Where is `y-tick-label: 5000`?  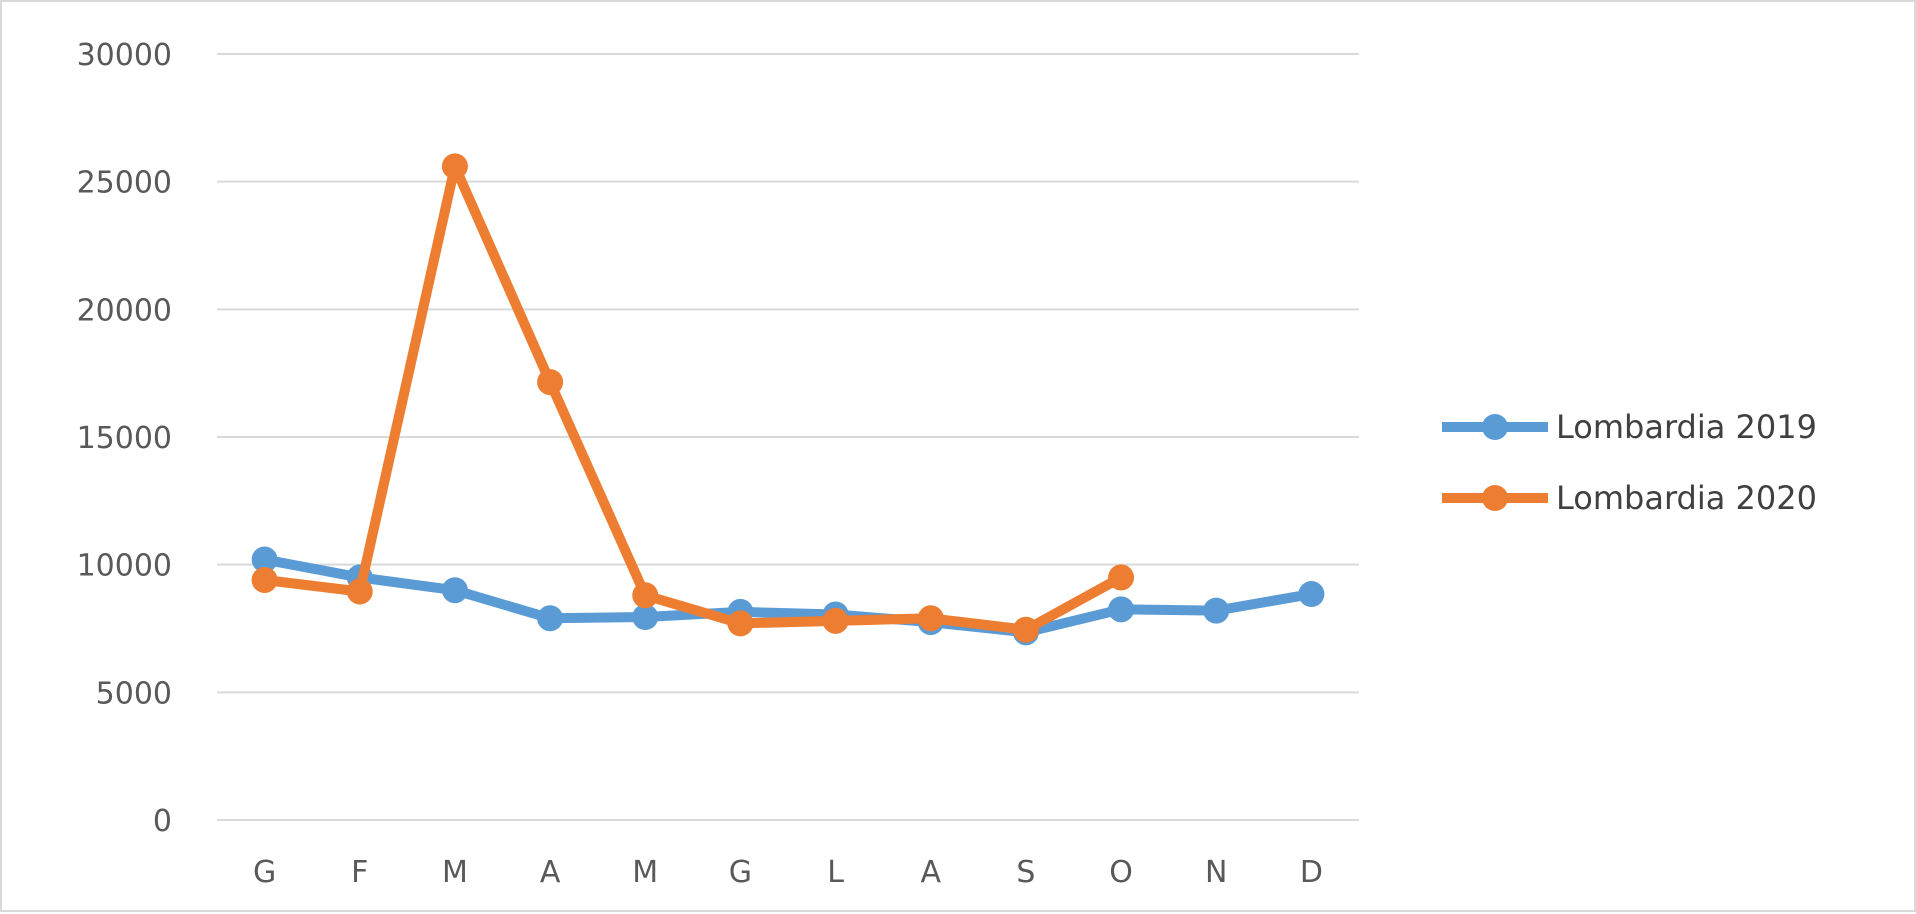
y-tick-label: 5000 is located at coordinates (134, 693).